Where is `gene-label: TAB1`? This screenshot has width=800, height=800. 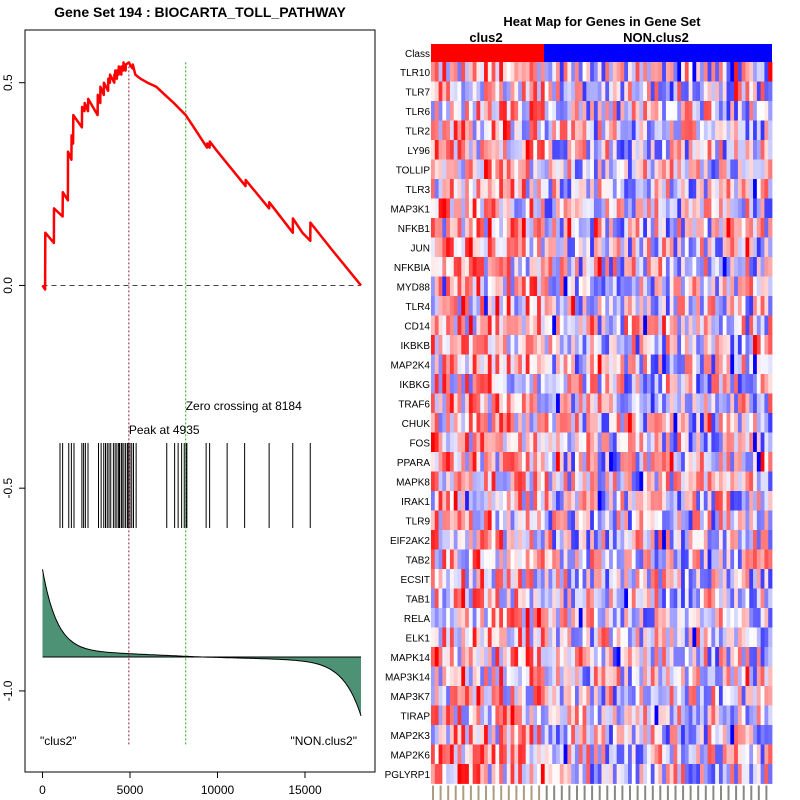
gene-label: TAB1 is located at coordinates (418, 599).